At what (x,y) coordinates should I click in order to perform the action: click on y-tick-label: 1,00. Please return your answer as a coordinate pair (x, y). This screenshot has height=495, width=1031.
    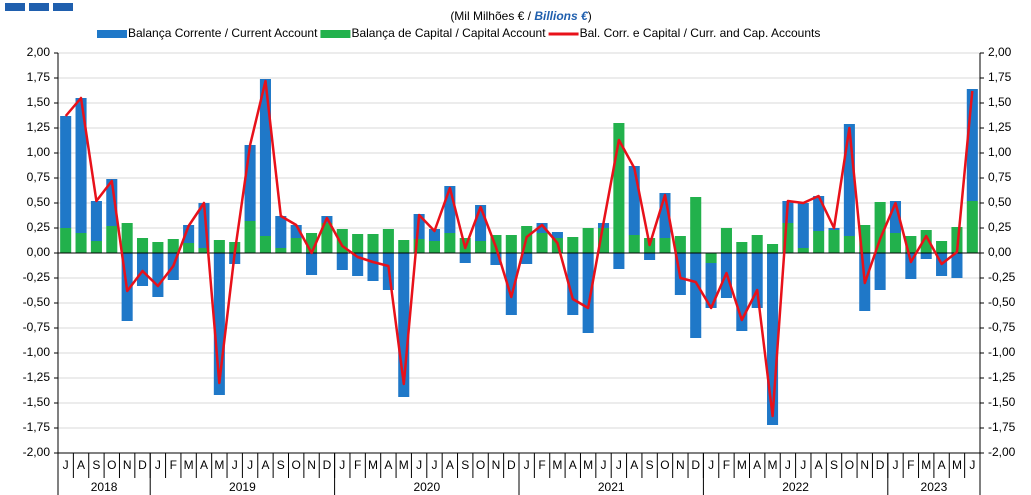
    Looking at the image, I should click on (39, 152).